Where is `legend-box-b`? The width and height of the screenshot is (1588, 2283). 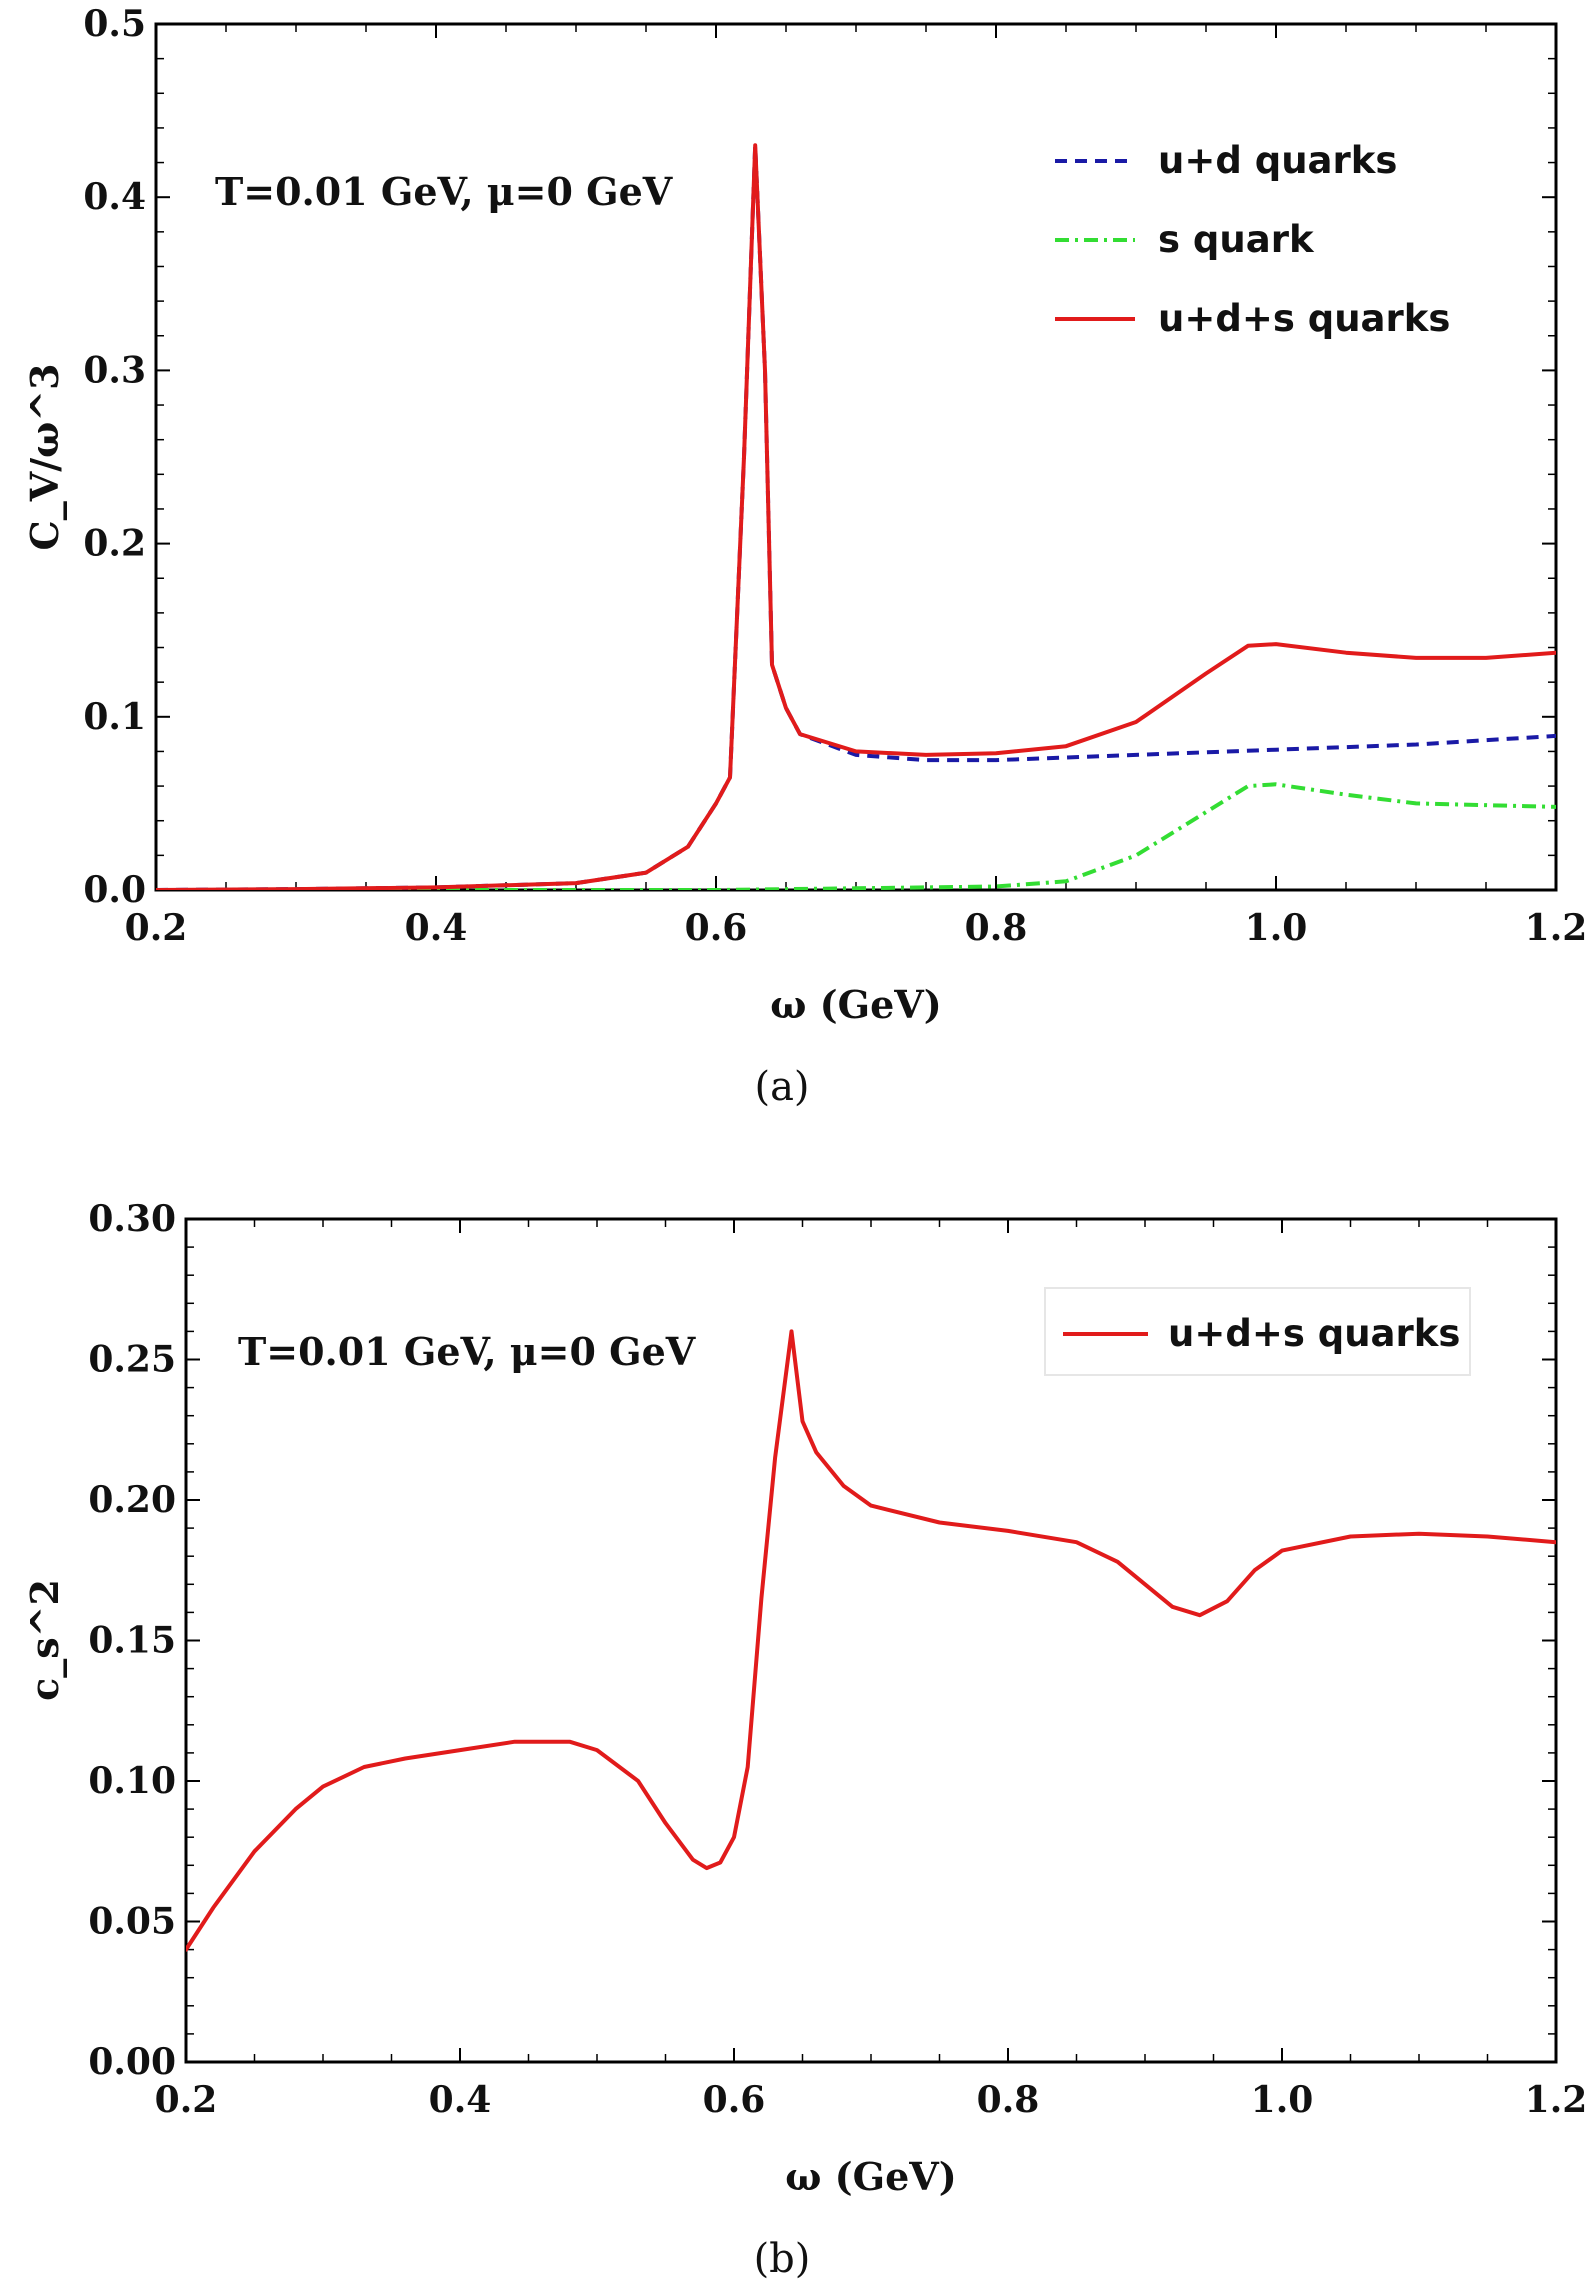 legend-box-b is located at coordinates (1257, 1331).